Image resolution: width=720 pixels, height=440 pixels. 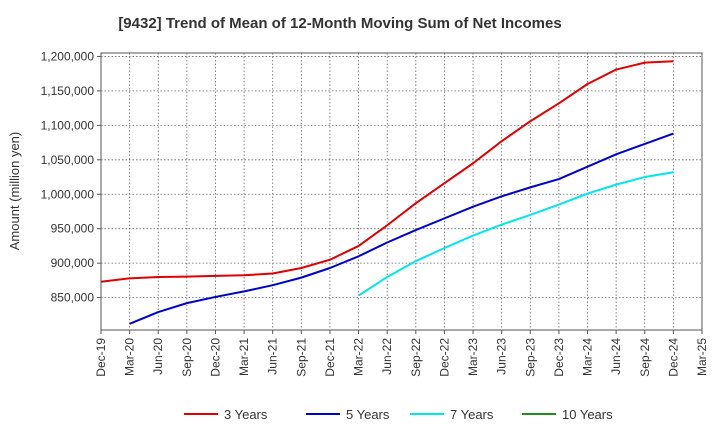 What do you see at coordinates (587, 414) in the screenshot?
I see `legend-label: 10 Years` at bounding box center [587, 414].